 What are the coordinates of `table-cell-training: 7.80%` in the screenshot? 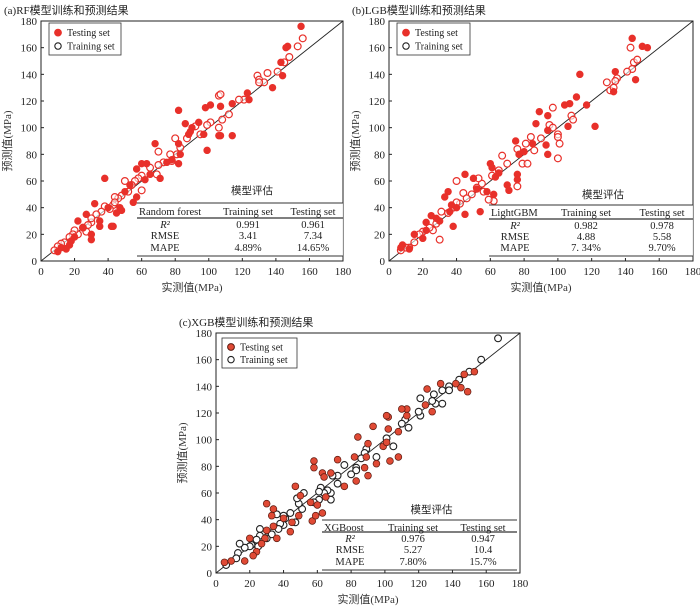 It's located at (412, 562).